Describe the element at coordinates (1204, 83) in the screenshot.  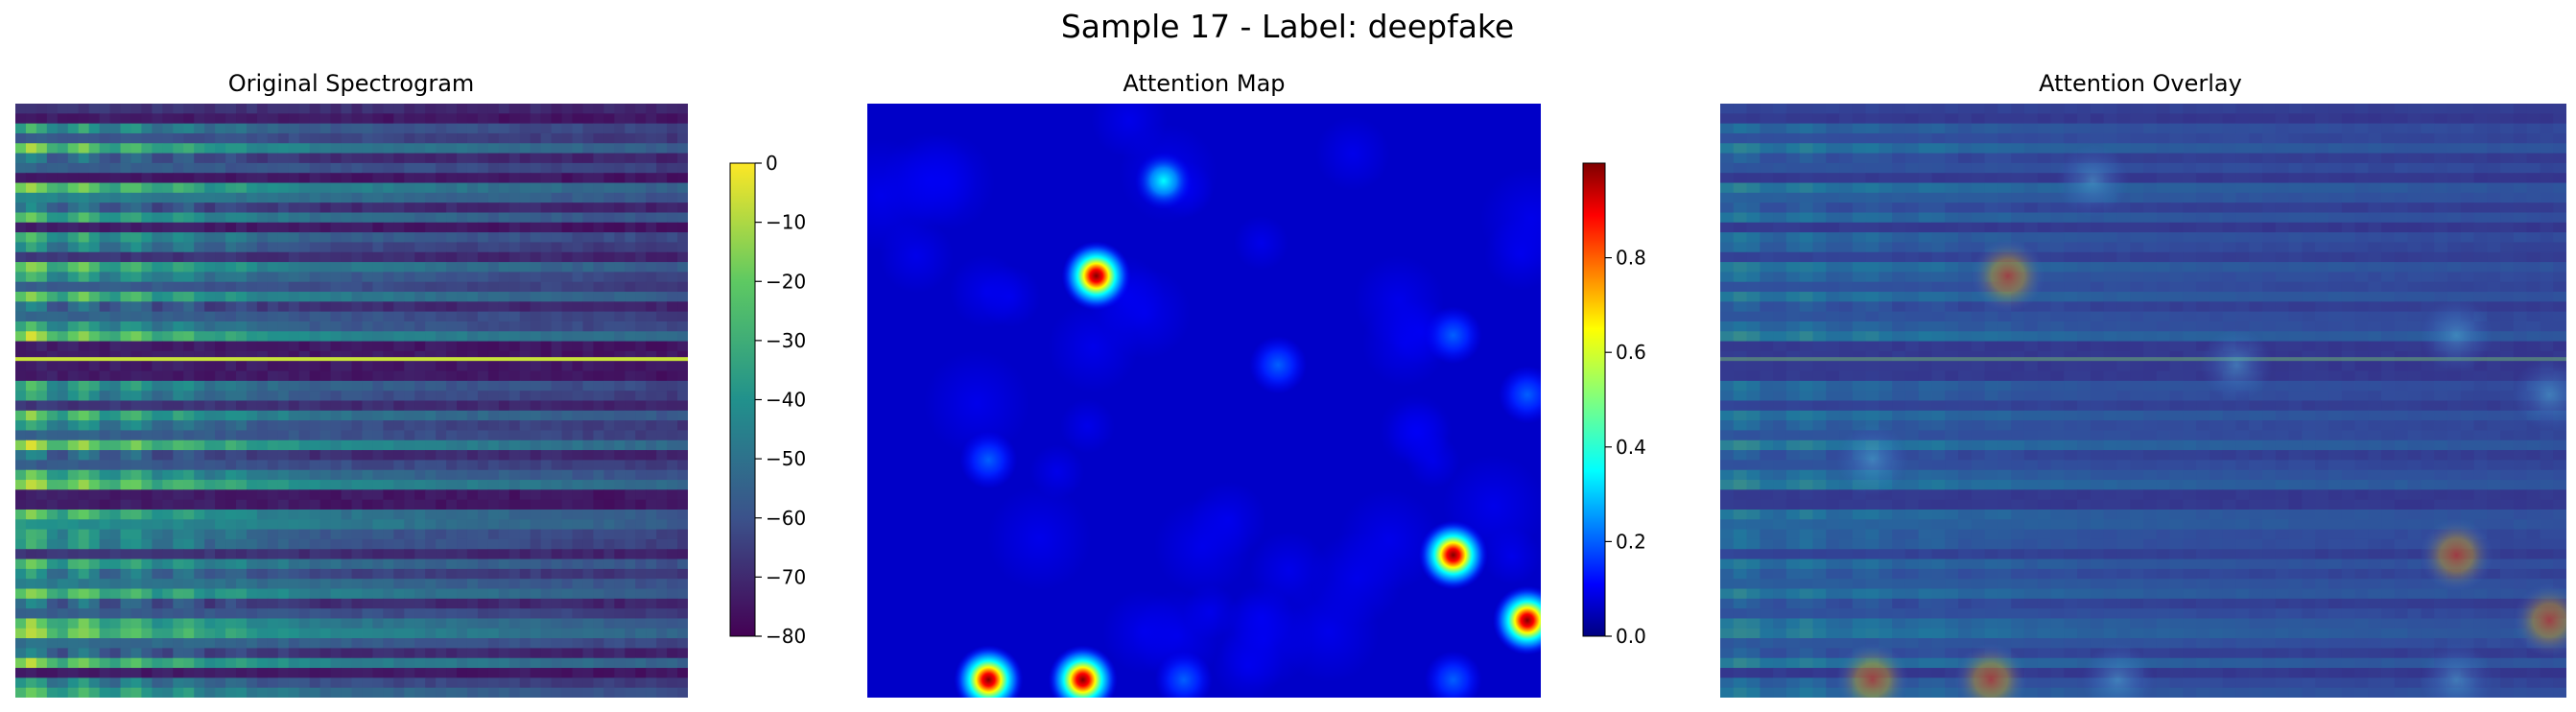
I see `panel-title-attention-map: Attention Map` at that location.